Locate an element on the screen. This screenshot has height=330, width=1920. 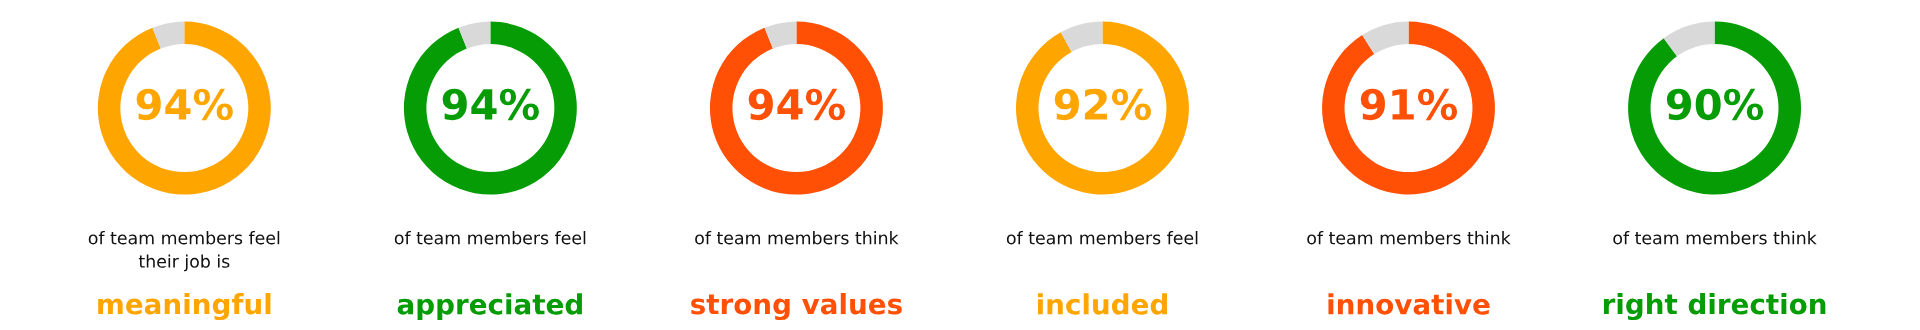
text: of team members feel their job is is located at coordinates (184, 251).